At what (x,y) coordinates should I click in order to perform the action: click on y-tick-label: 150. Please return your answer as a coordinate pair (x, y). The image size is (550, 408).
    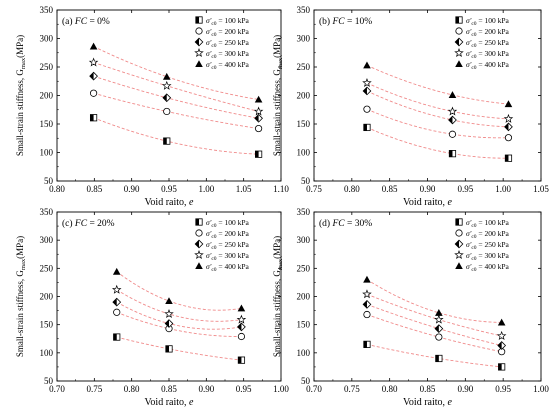
    Looking at the image, I should click on (304, 325).